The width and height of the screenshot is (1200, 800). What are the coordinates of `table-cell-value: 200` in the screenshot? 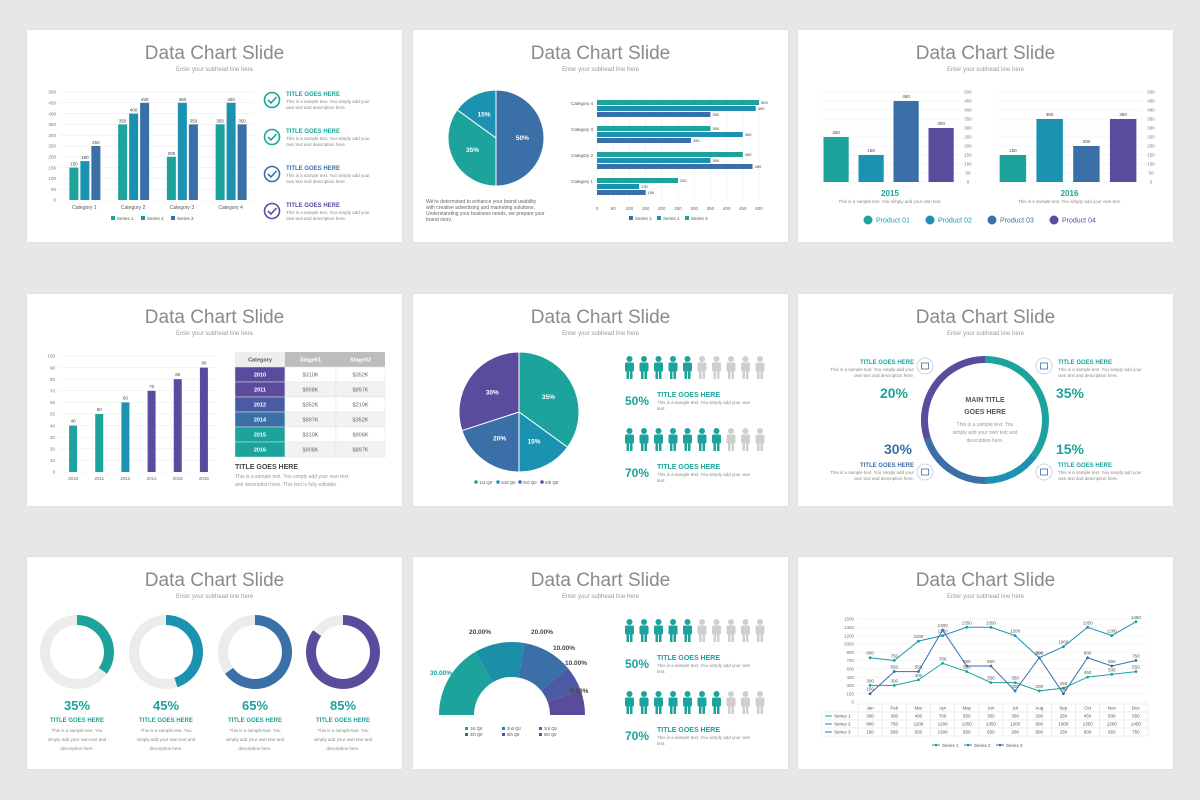 It's located at (1039, 716).